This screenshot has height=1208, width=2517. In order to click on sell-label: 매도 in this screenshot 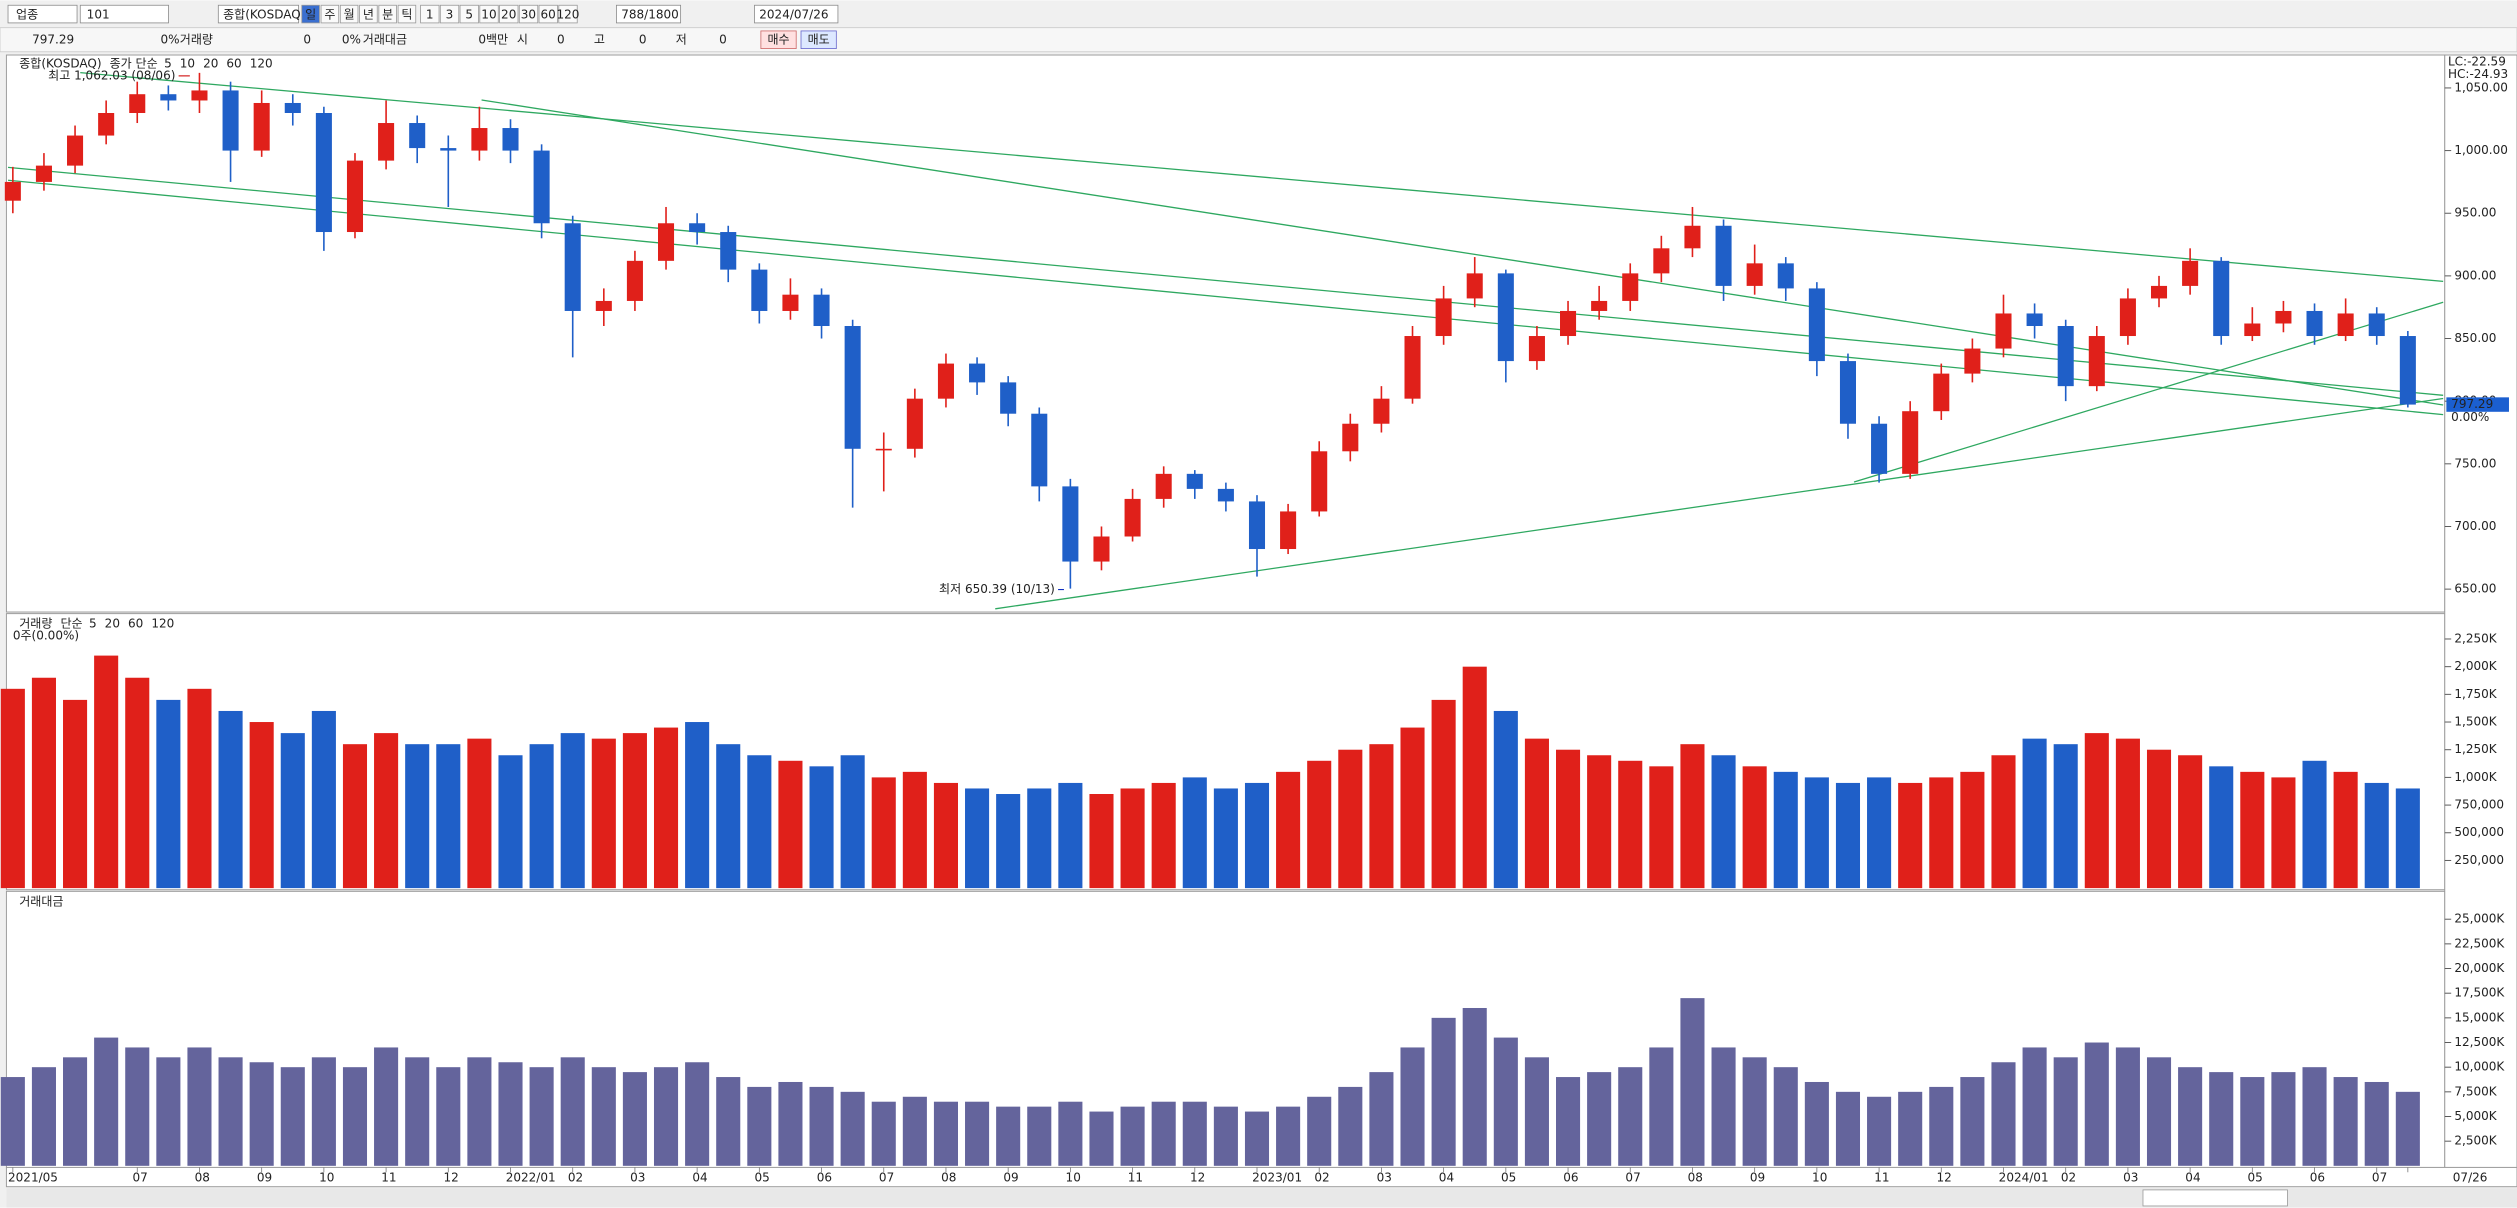, I will do `click(819, 39)`.